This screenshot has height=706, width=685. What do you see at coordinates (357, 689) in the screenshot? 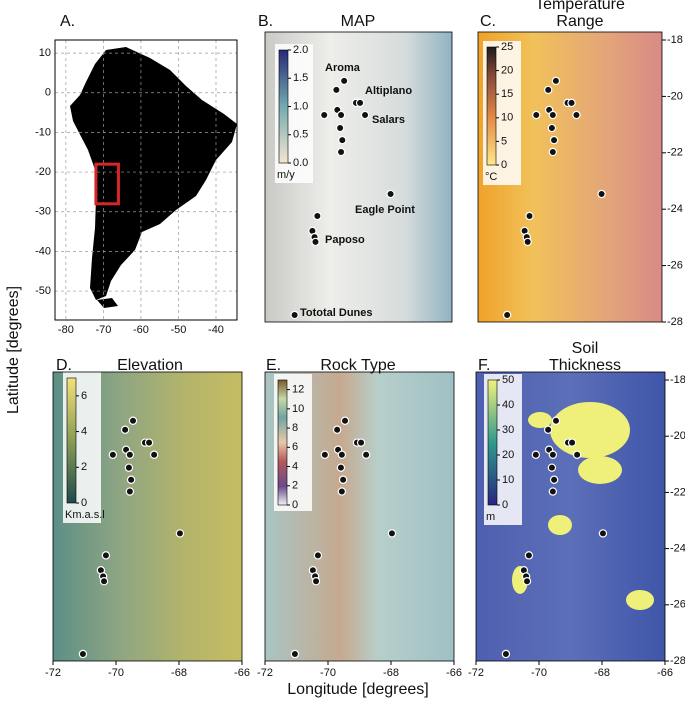
I see `x-axis-title: Longitude [degrees]` at bounding box center [357, 689].